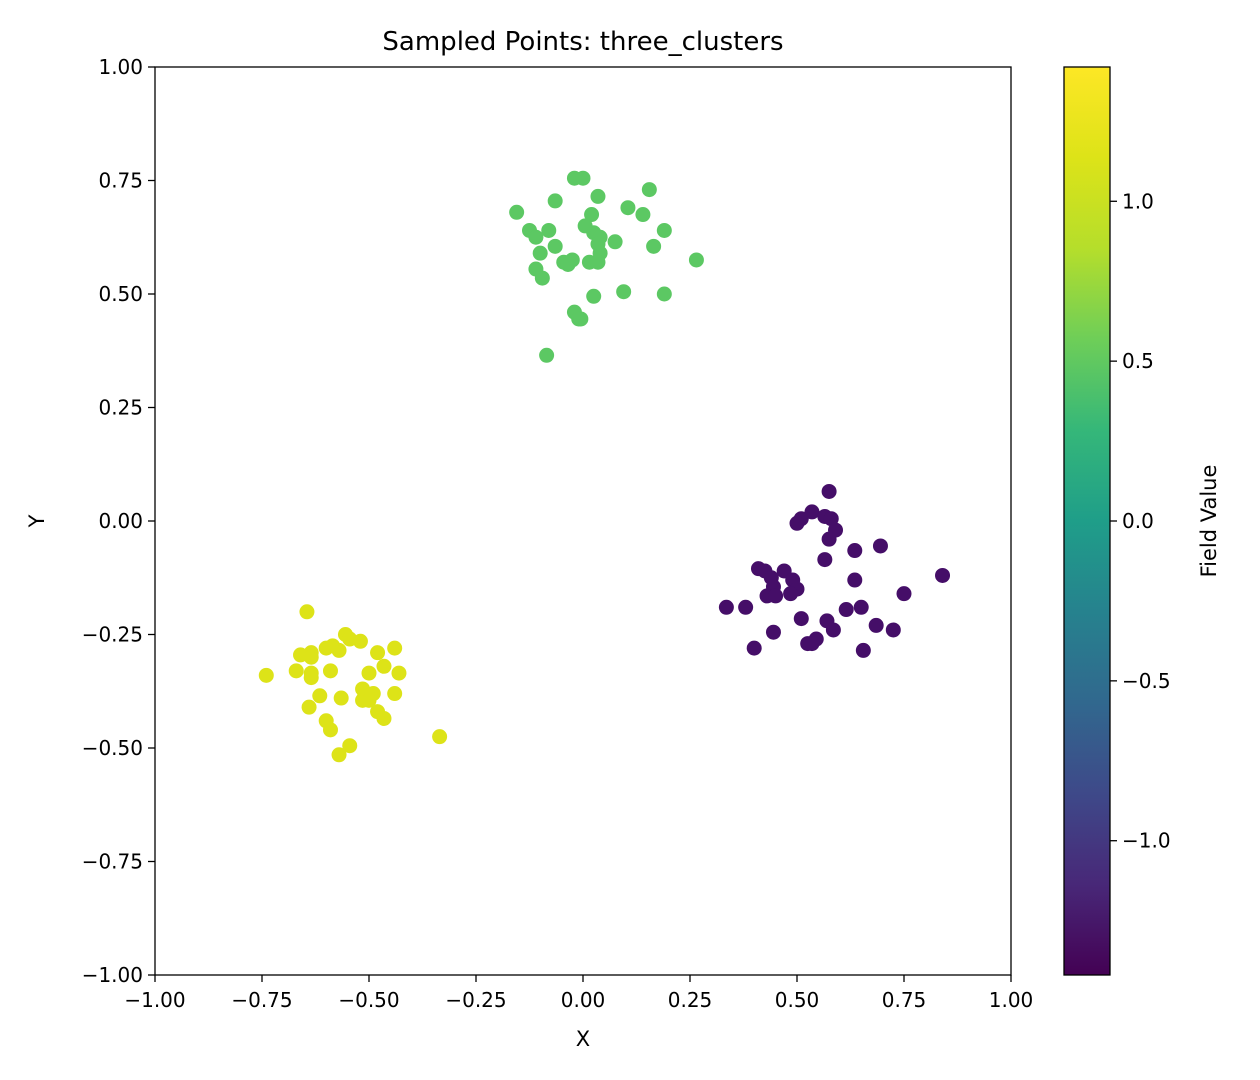 This screenshot has height=1080, width=1260. What do you see at coordinates (1138, 361) in the screenshot?
I see `colorbar-tick-label: 0.5` at bounding box center [1138, 361].